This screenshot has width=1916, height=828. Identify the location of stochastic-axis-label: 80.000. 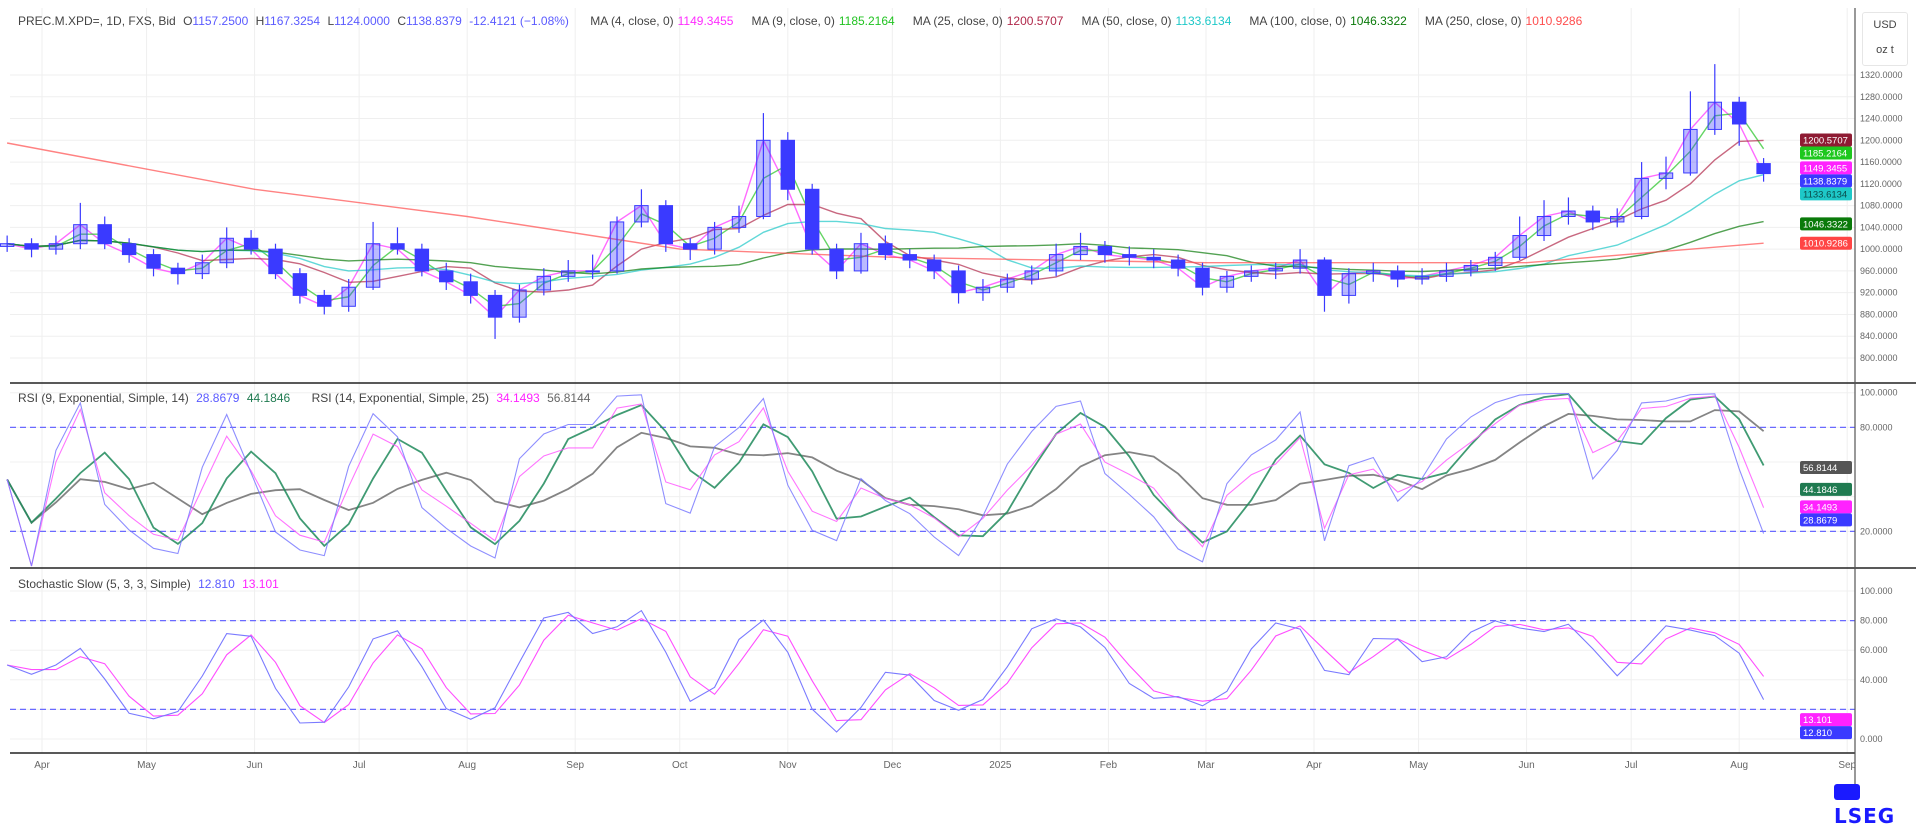
(1874, 621).